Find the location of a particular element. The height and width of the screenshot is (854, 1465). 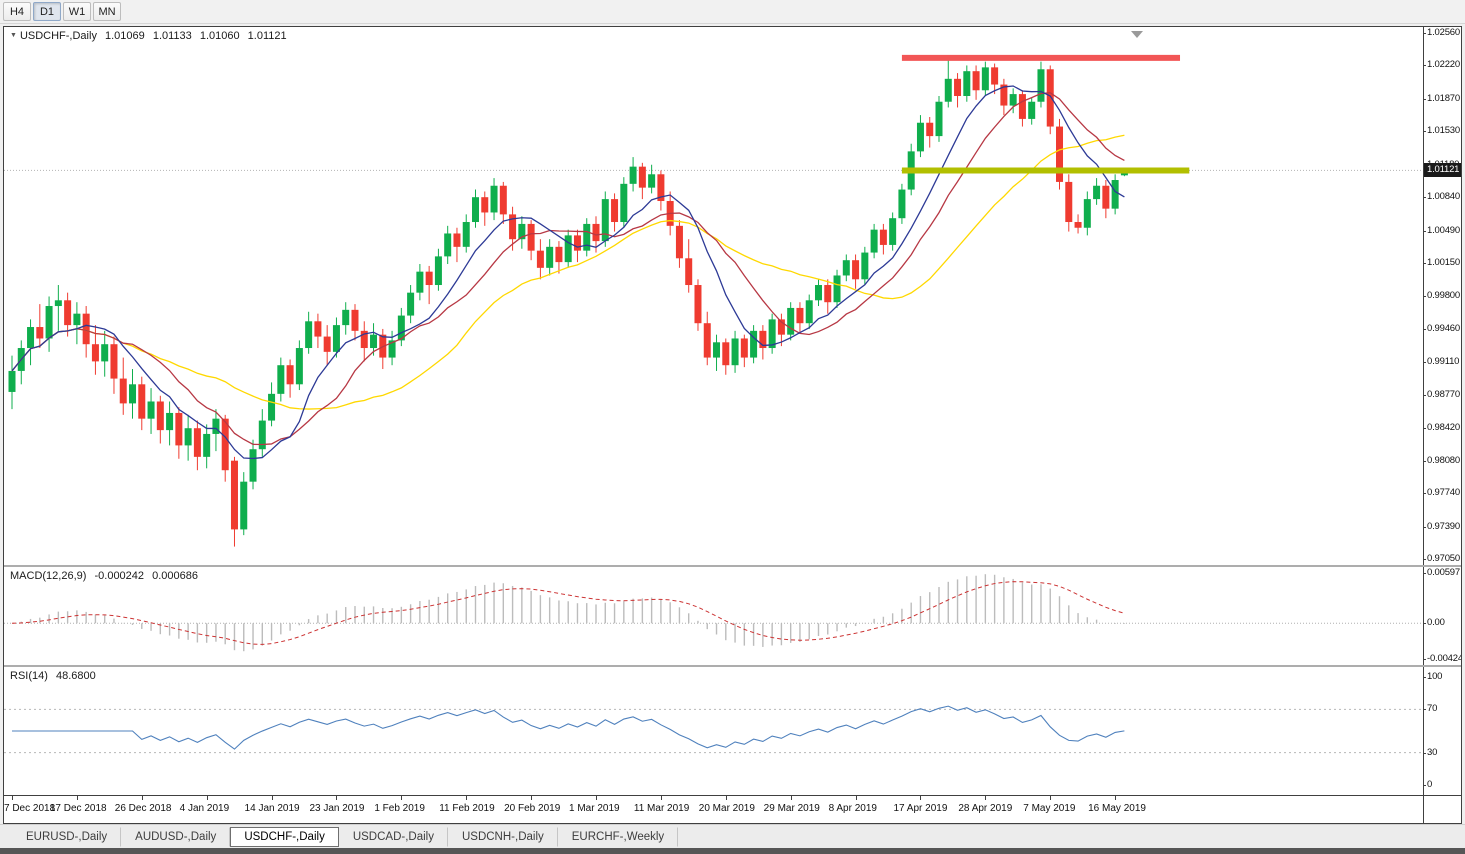

rsi-axis-label: 70 is located at coordinates (1430, 709).